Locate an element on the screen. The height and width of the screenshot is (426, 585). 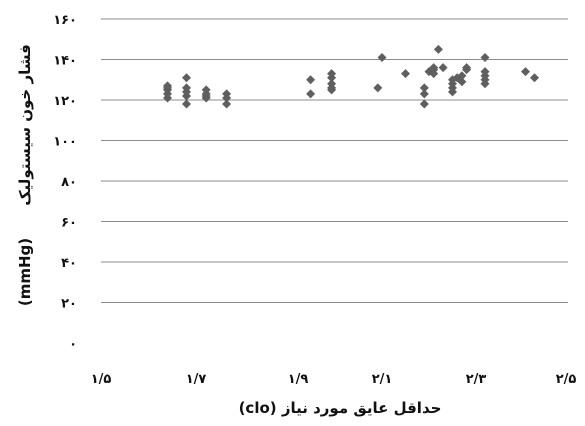
y-tick-label-80: ۸۰ is located at coordinates (69, 182).